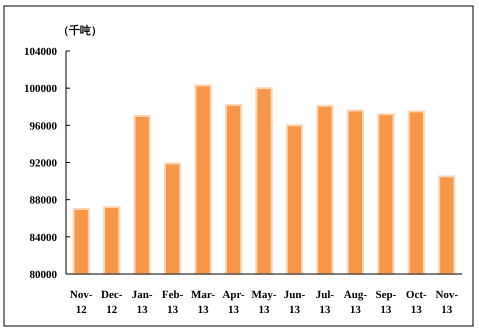 The height and width of the screenshot is (330, 479). What do you see at coordinates (44, 275) in the screenshot?
I see `y-tick-label: 80000` at bounding box center [44, 275].